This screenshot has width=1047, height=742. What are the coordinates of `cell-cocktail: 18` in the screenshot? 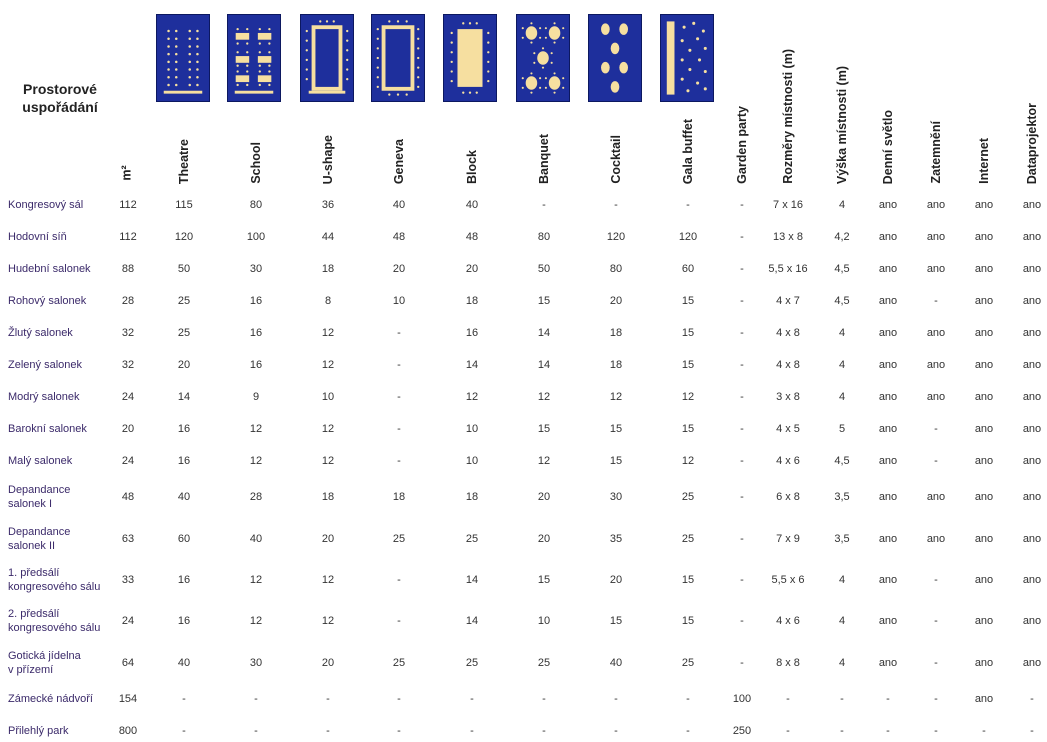 It's located at (616, 365).